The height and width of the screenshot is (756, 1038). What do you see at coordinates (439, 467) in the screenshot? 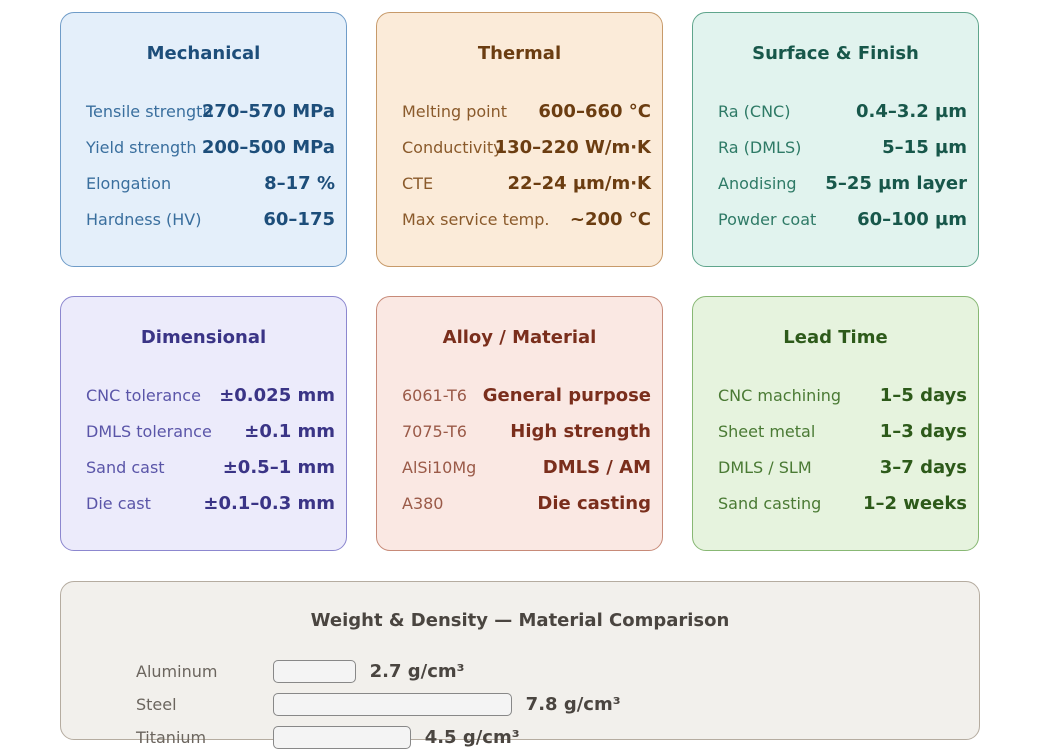
I see `row-label: AlSi10Mg` at bounding box center [439, 467].